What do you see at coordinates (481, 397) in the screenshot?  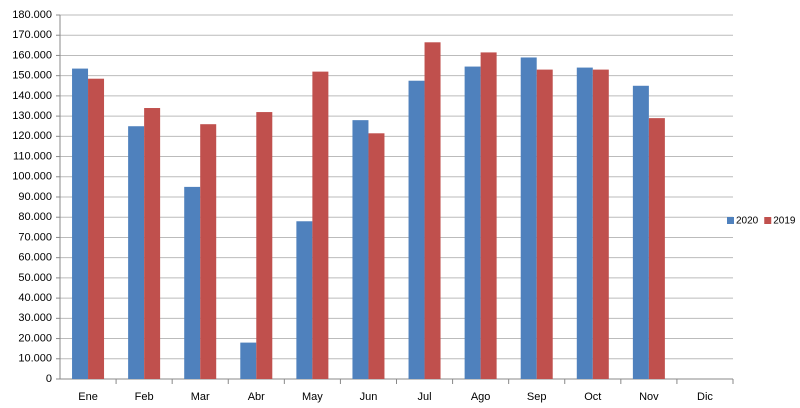 I see `x-tick-label: Ago` at bounding box center [481, 397].